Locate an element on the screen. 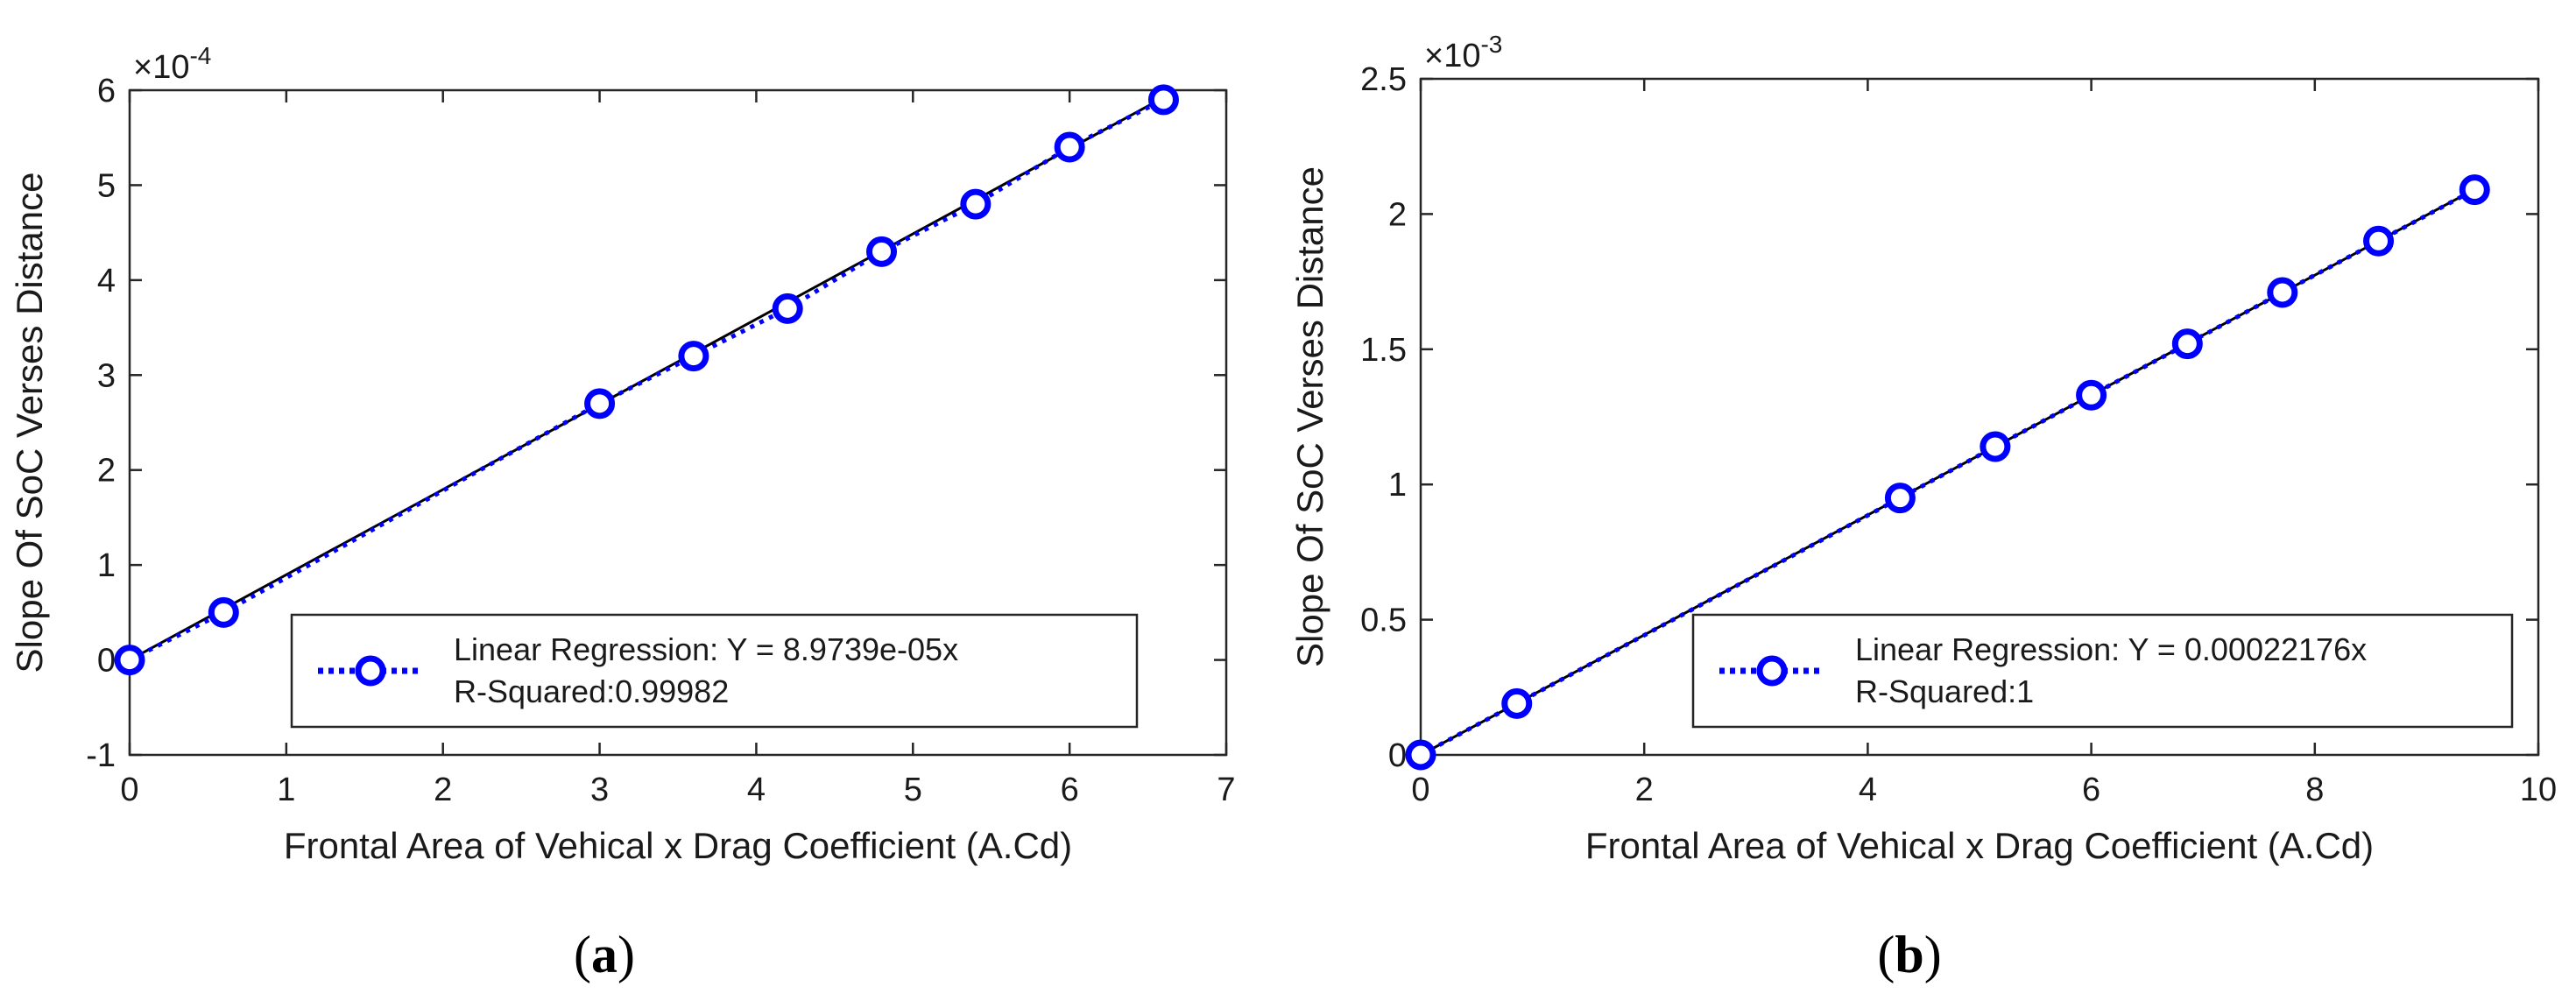  panel-caption: (a) is located at coordinates (604, 954).